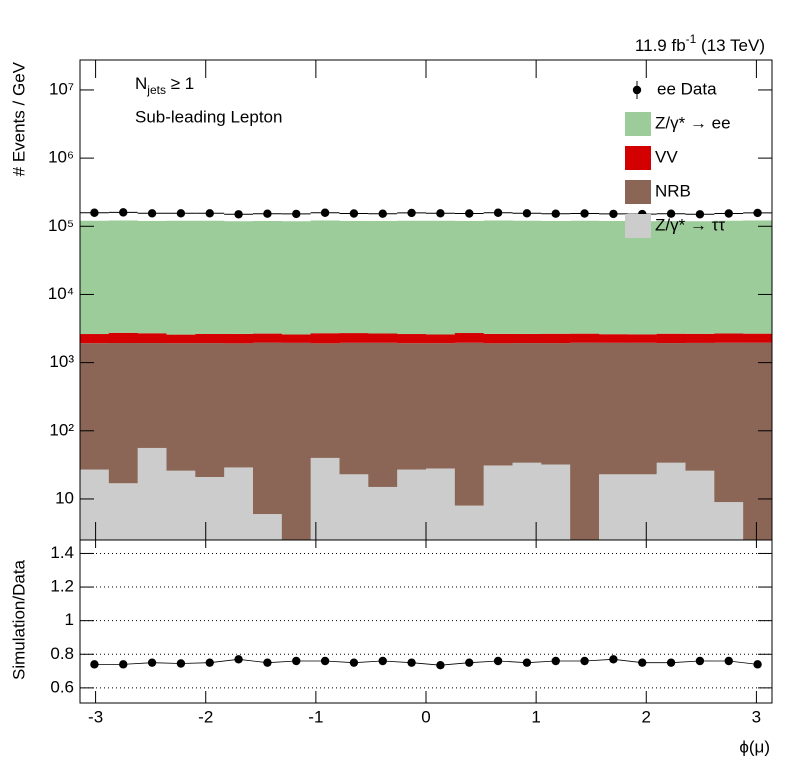 Image resolution: width=796 pixels, height=772 pixels. I want to click on lumi-label: 11.9 fb-1 (13 TeV), so click(700, 43).